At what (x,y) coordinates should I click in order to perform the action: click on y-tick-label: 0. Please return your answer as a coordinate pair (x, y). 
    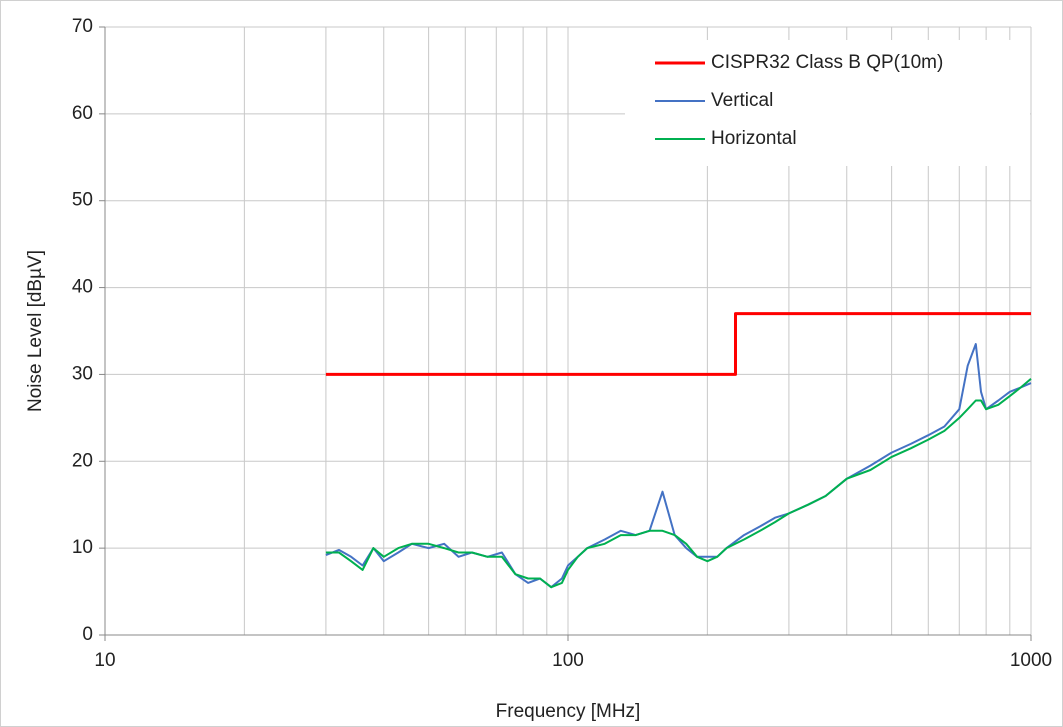
    Looking at the image, I should click on (87, 634).